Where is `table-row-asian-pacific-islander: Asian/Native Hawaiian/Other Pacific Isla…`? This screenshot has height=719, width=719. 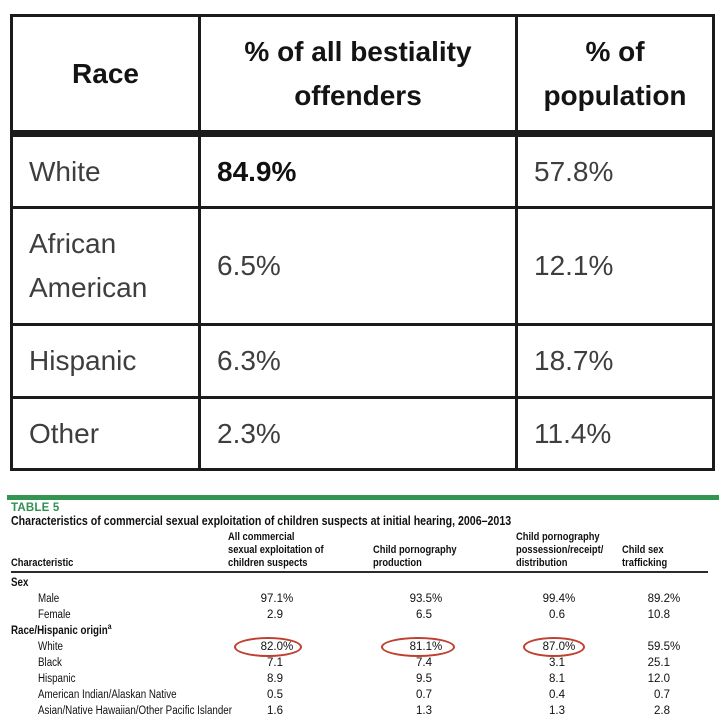
table-row-asian-pacific-islander: Asian/Native Hawaiian/Other Pacific Isla… is located at coordinates (359, 711).